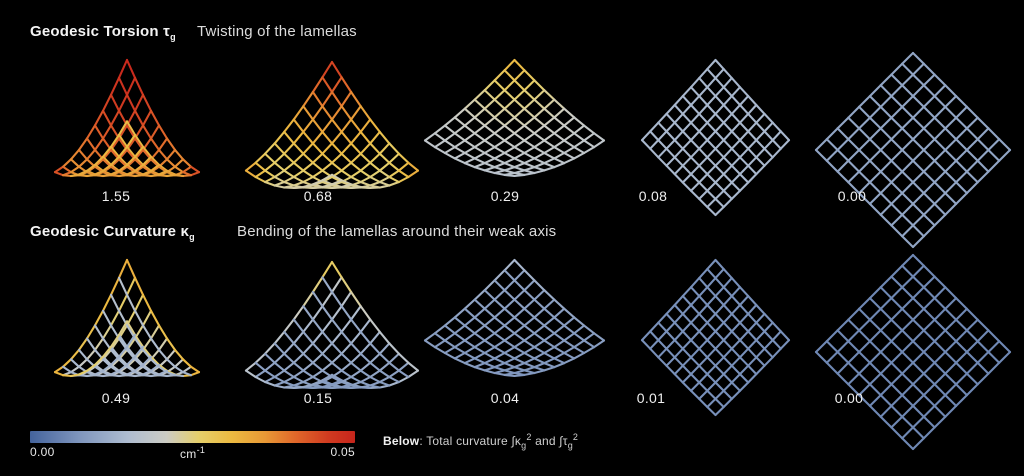  Describe the element at coordinates (185, 231) in the screenshot. I see `kappa-symbol: κ` at that location.